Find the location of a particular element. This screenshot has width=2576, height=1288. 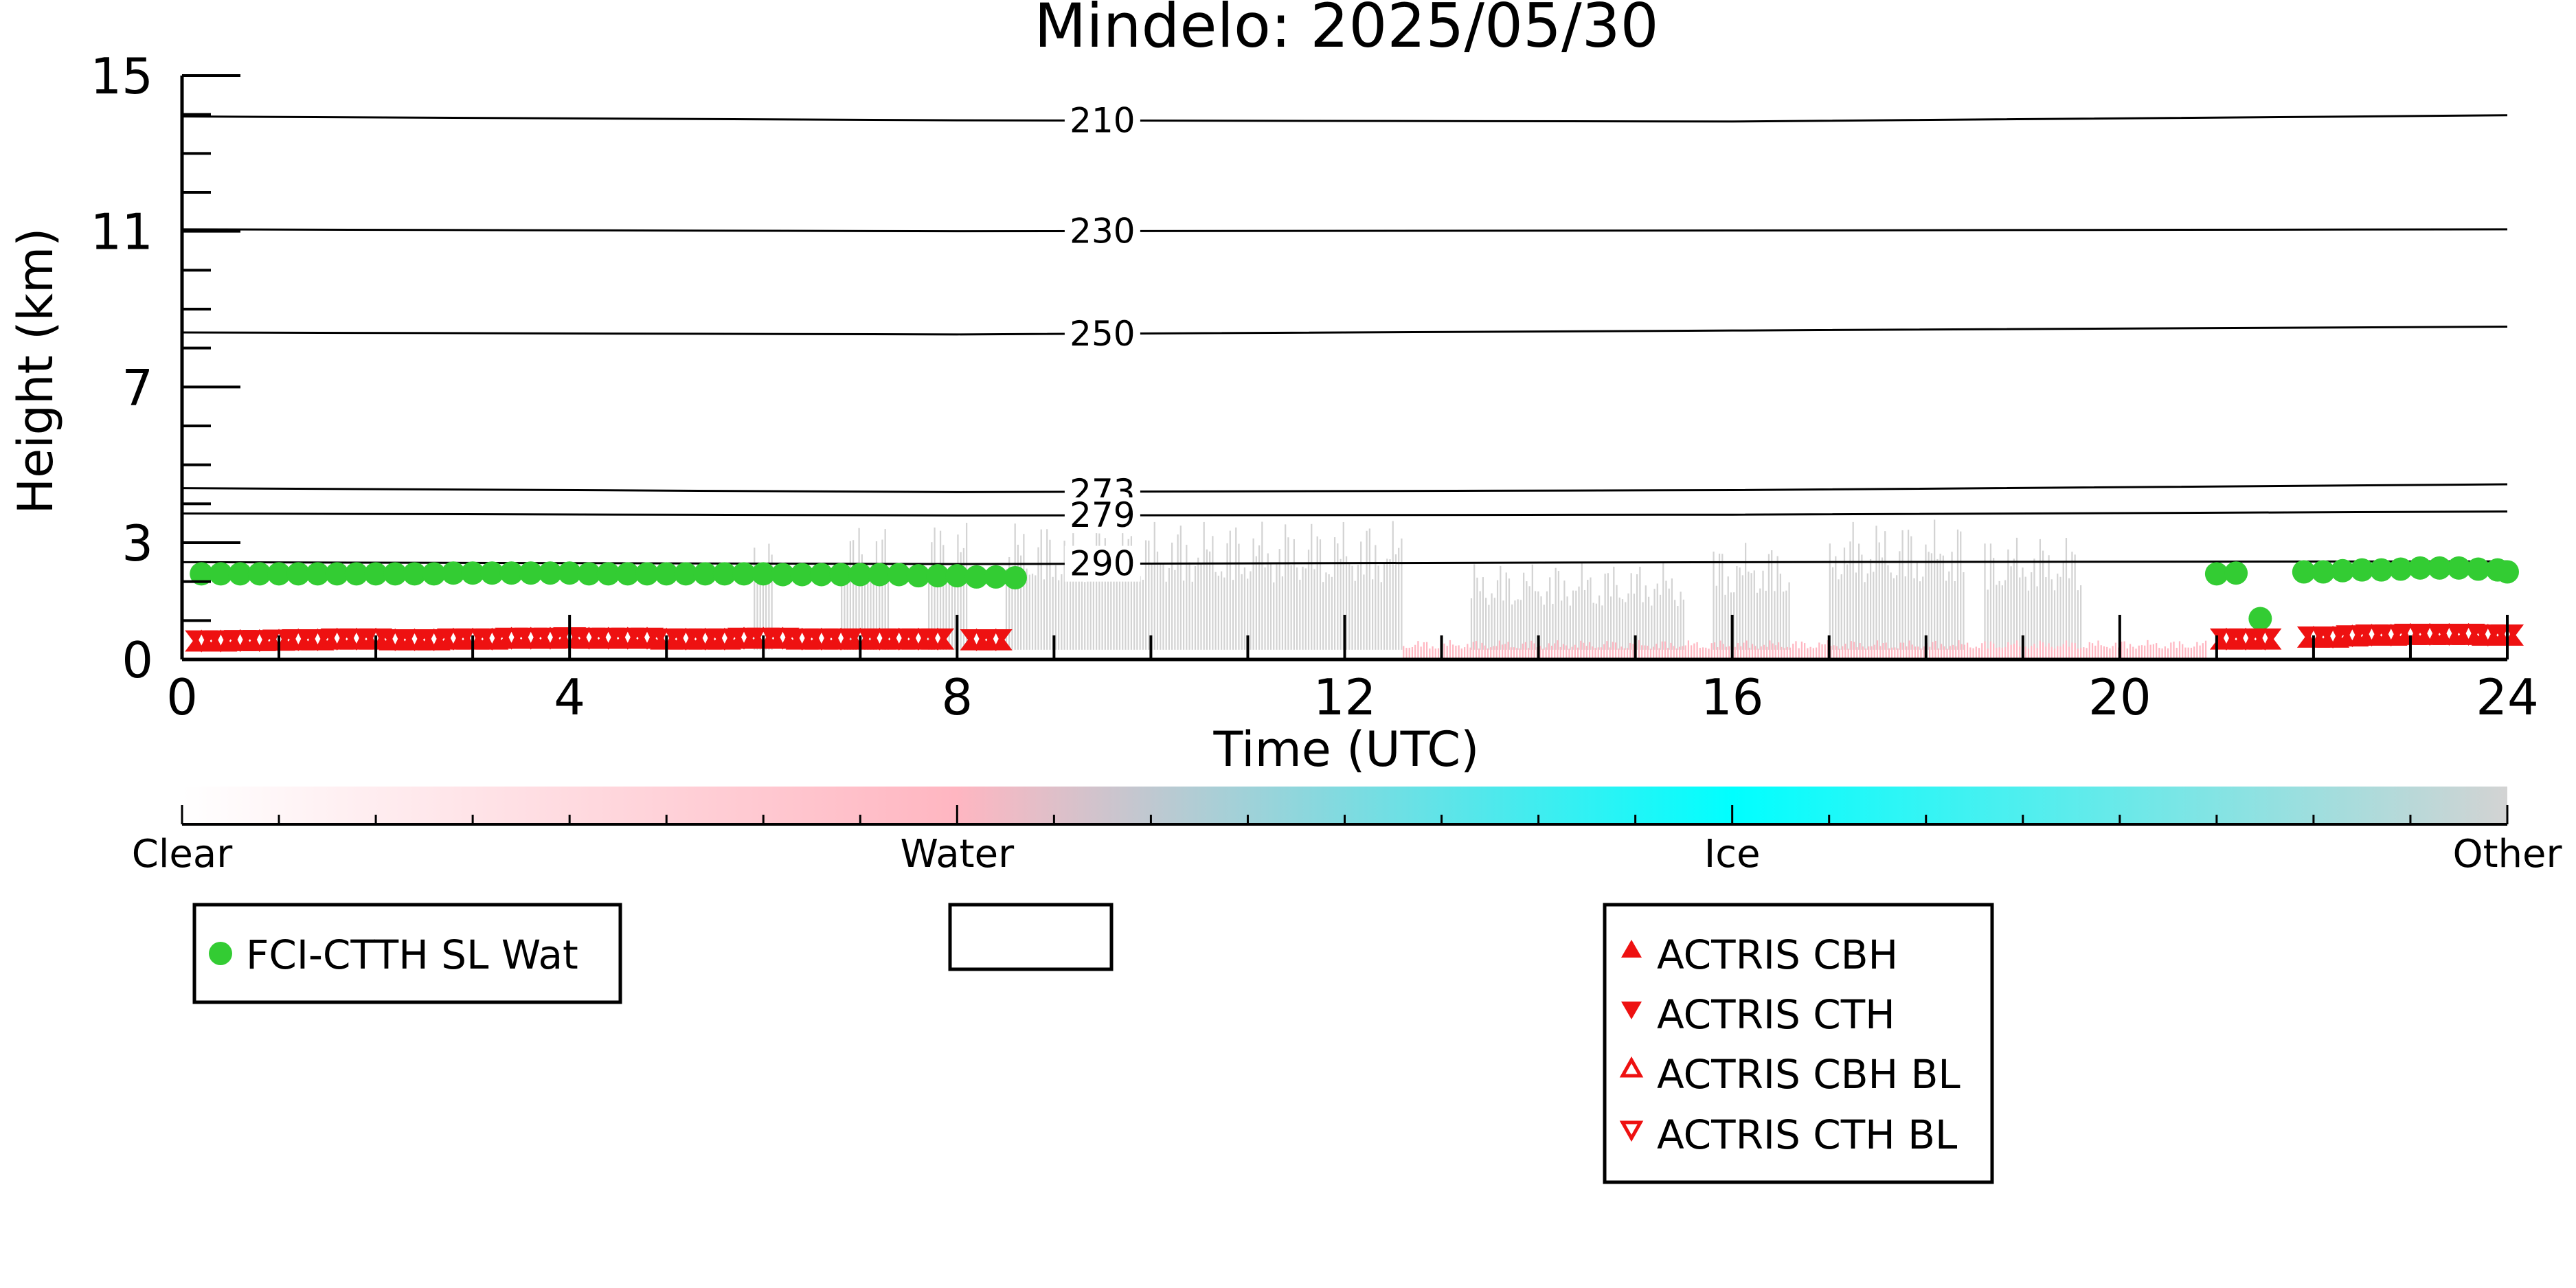

cloud-class-background is located at coordinates (1480, 589).